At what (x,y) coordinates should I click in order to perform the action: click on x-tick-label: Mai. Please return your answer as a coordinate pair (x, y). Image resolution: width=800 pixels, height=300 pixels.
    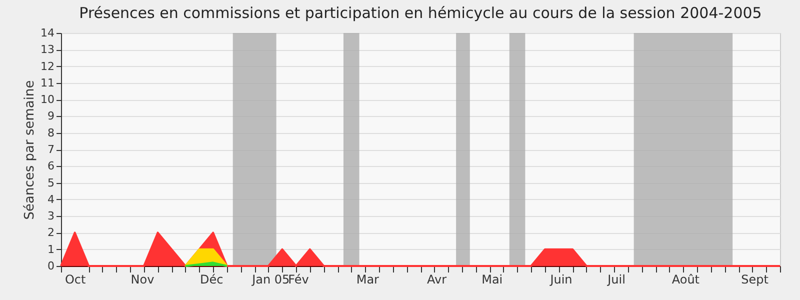
    Looking at the image, I should click on (492, 279).